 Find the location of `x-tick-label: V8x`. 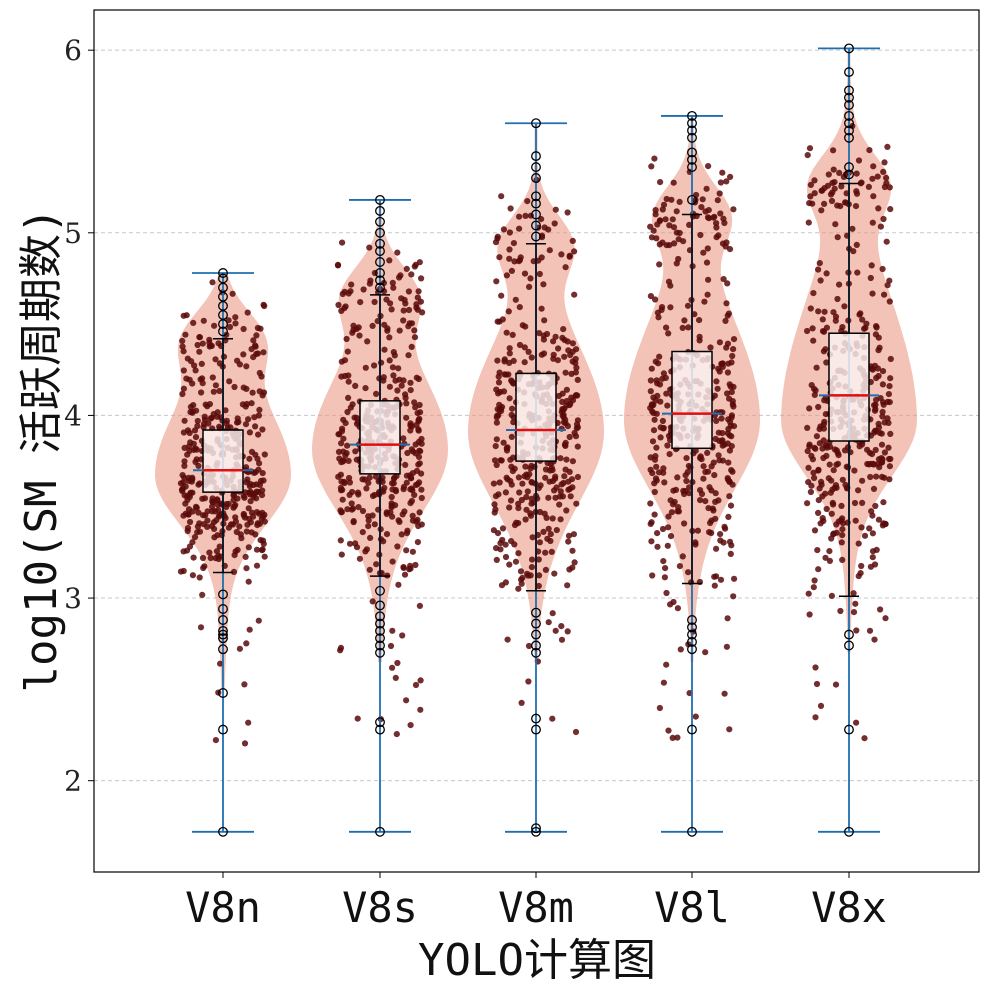

x-tick-label: V8x is located at coordinates (849, 907).